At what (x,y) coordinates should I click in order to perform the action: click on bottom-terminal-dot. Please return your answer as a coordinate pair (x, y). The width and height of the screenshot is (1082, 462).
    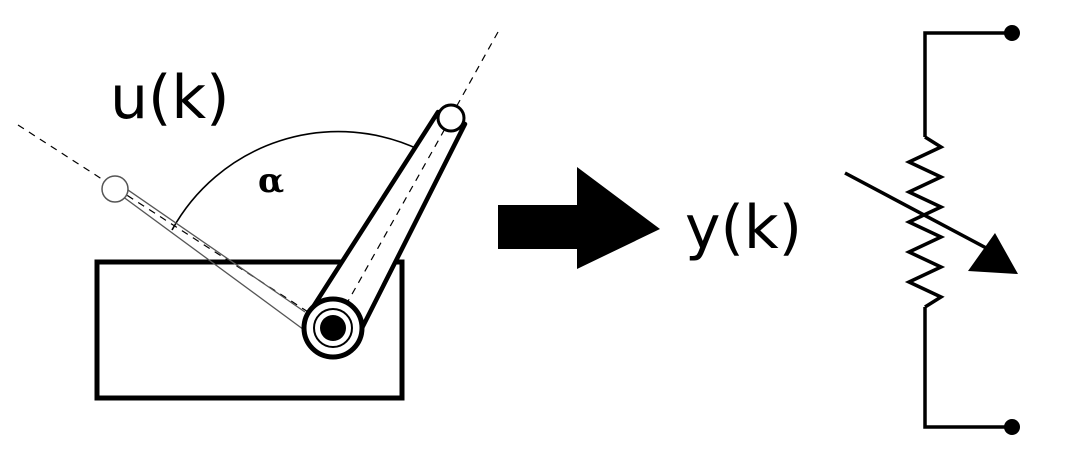
    Looking at the image, I should click on (1012, 427).